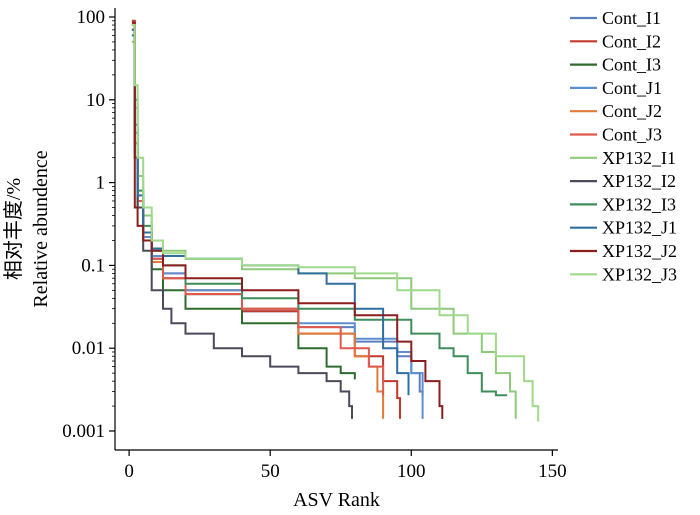  Describe the element at coordinates (270, 471) in the screenshot. I see `x-tick-label: 50` at that location.